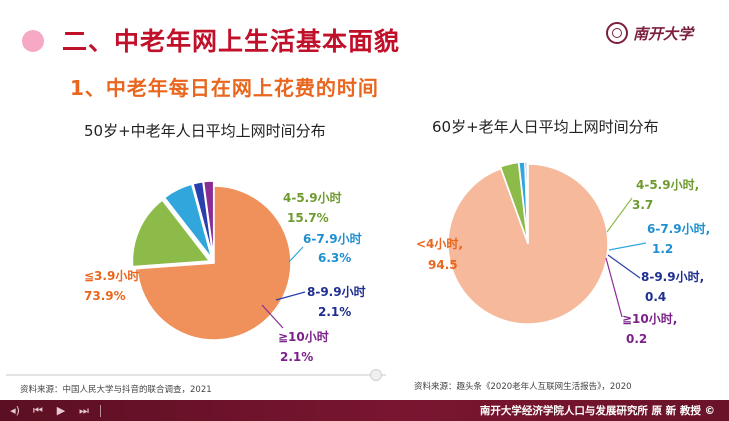 The height and width of the screenshot is (421, 729). I want to click on previous-icon: ⏮, so click(38, 410).